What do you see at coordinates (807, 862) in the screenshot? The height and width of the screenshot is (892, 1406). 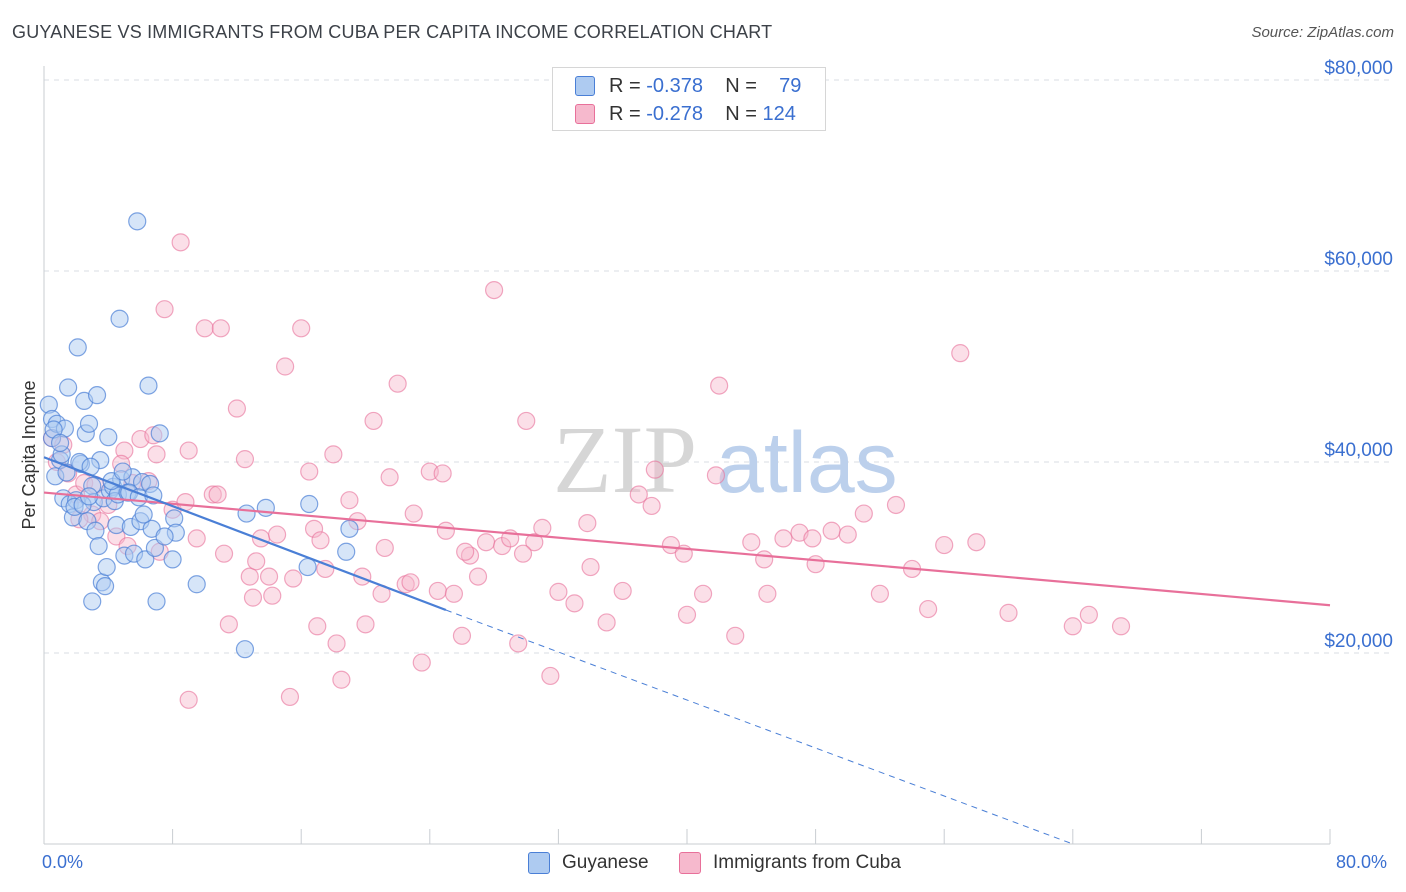 I see `legend-label-cuba: Immigrants from Cuba` at bounding box center [807, 862].